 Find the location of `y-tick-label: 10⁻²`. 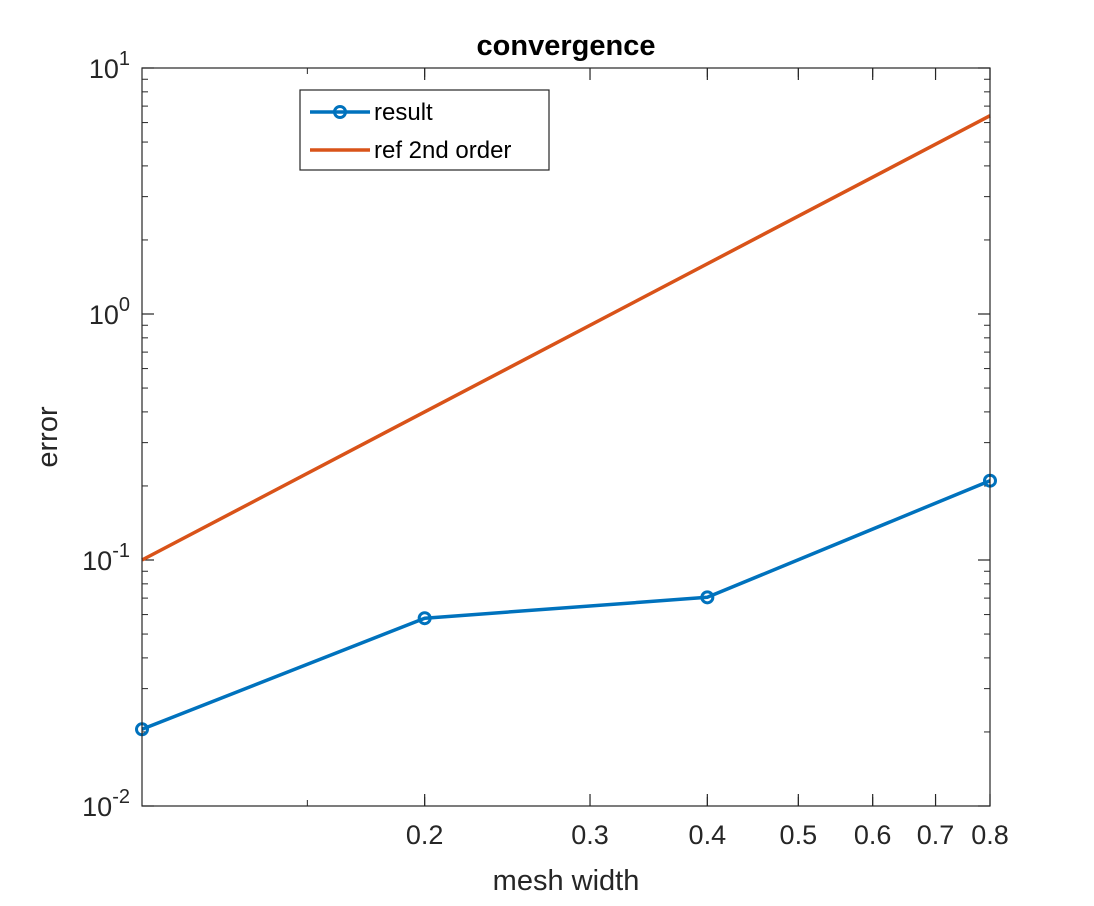

y-tick-label: 10⁻² is located at coordinates (106, 804).